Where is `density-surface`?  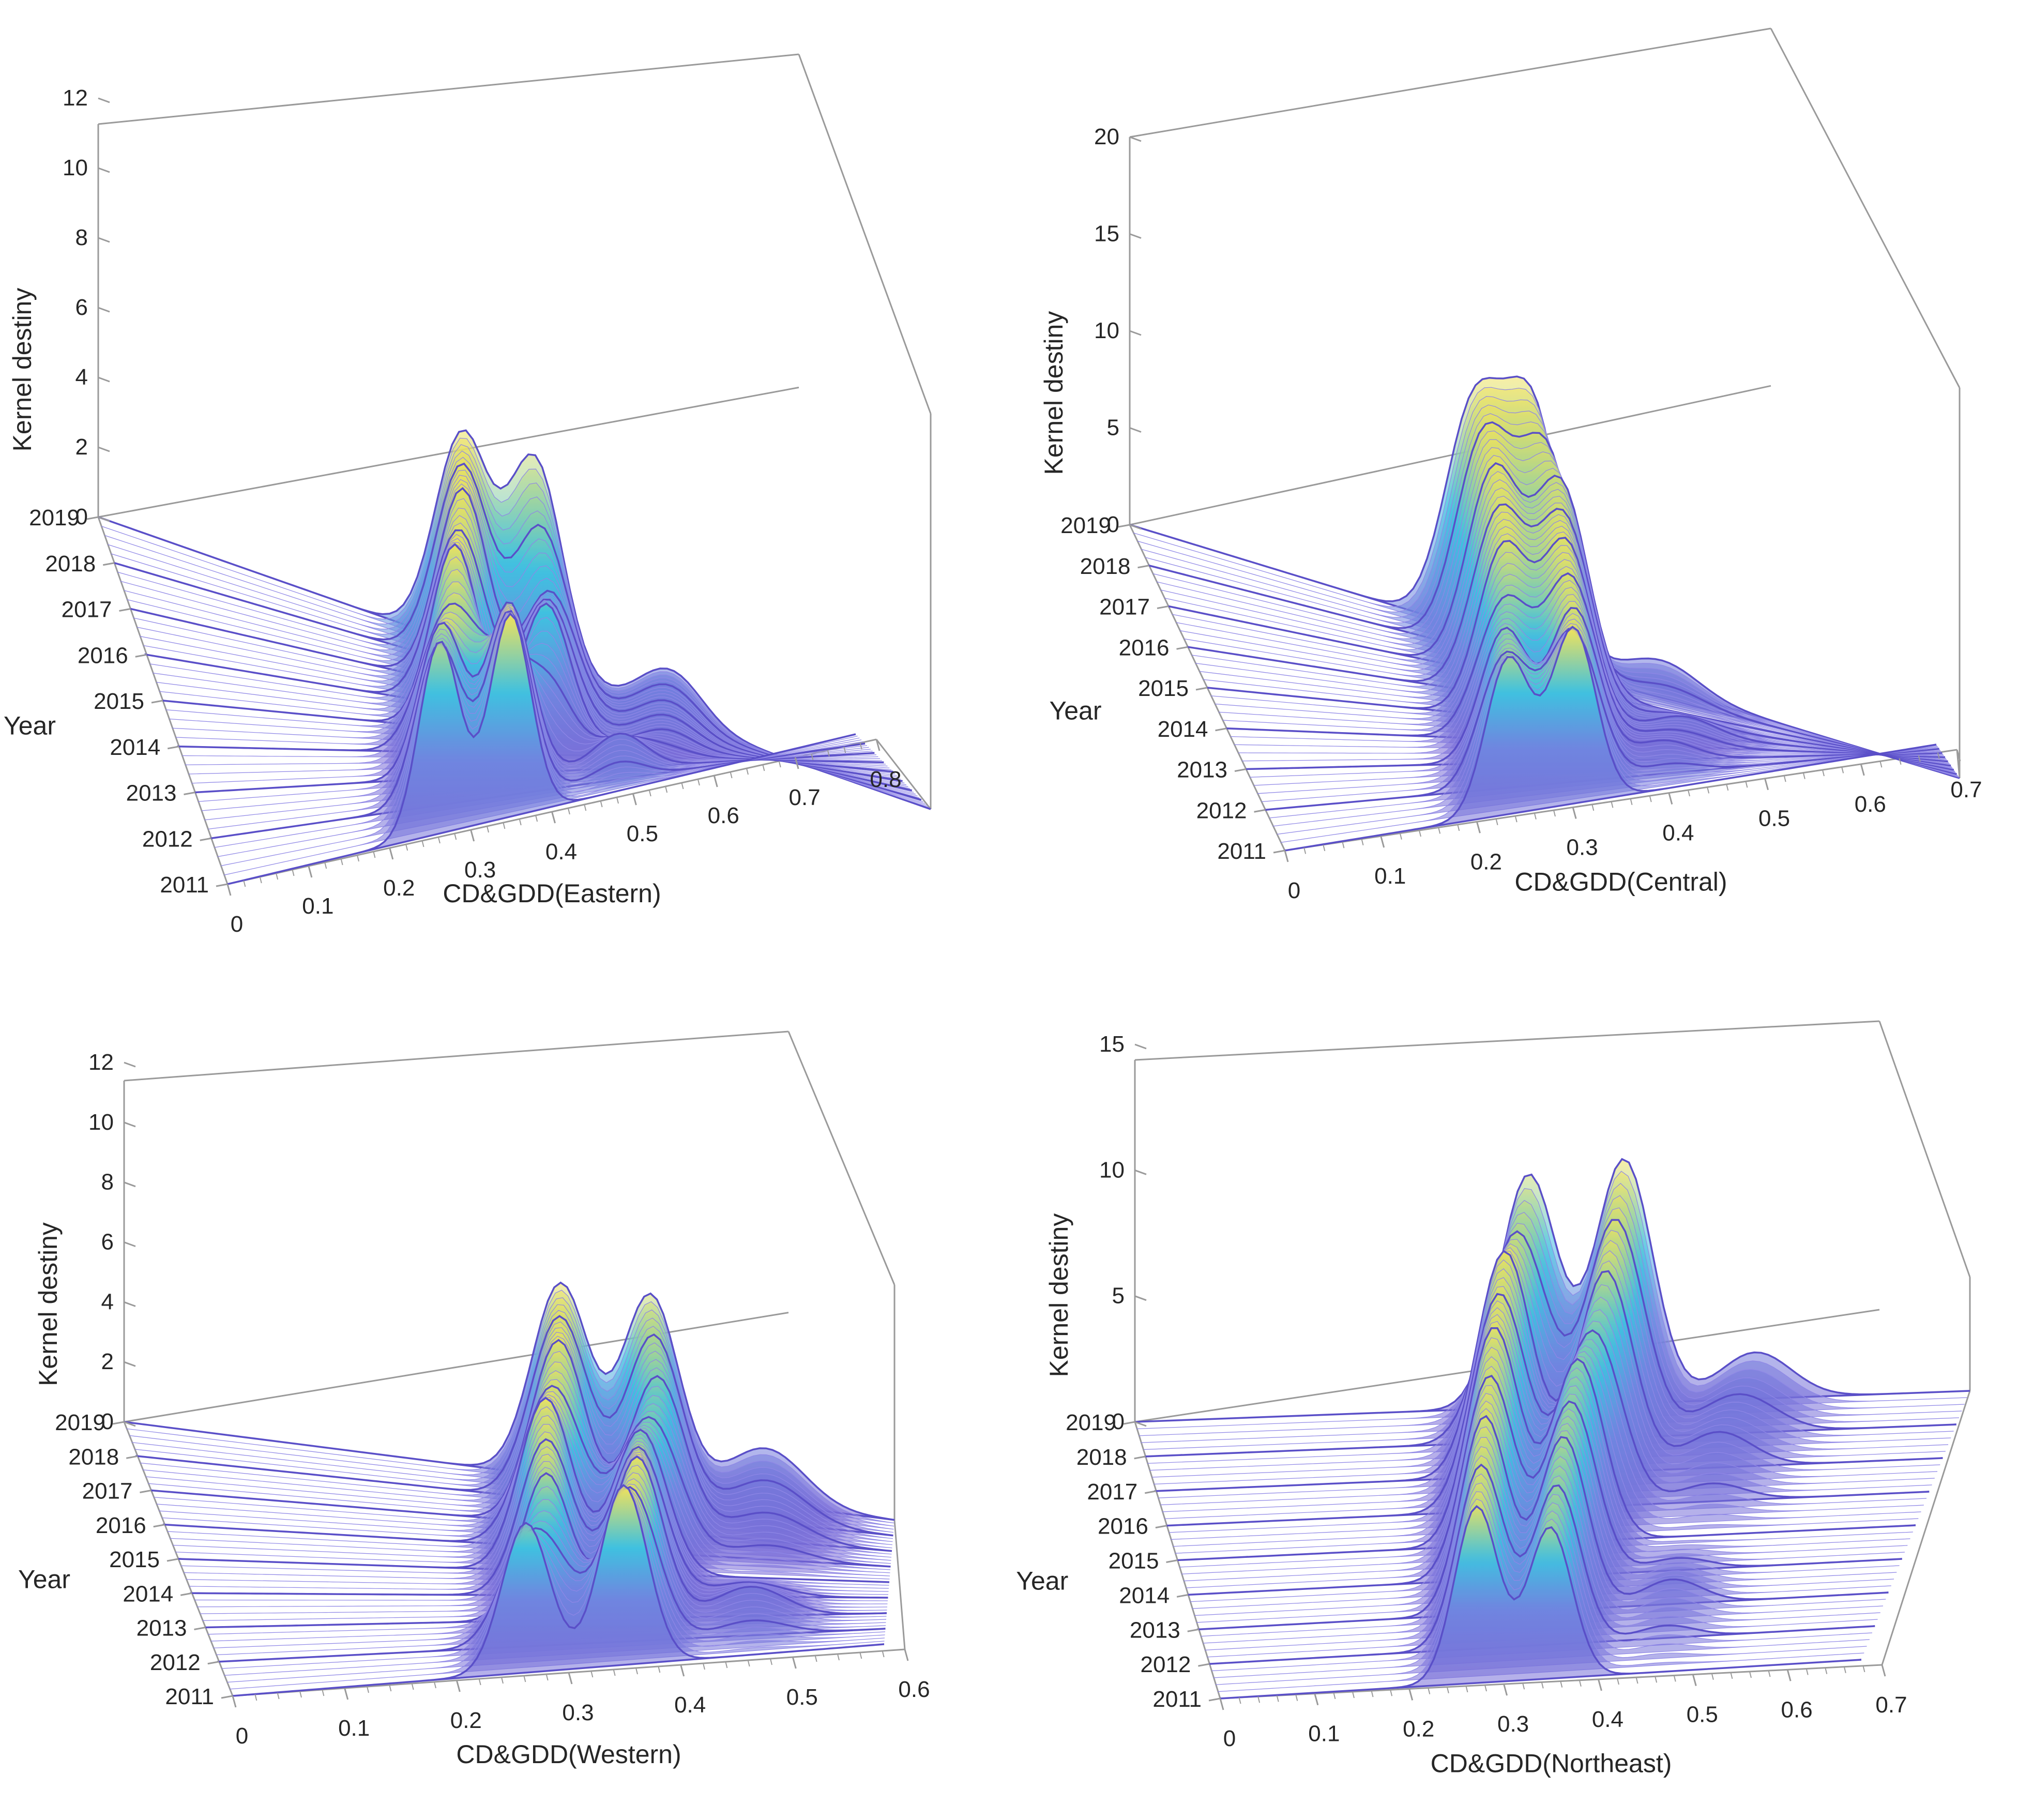 density-surface is located at coordinates (1544, 613).